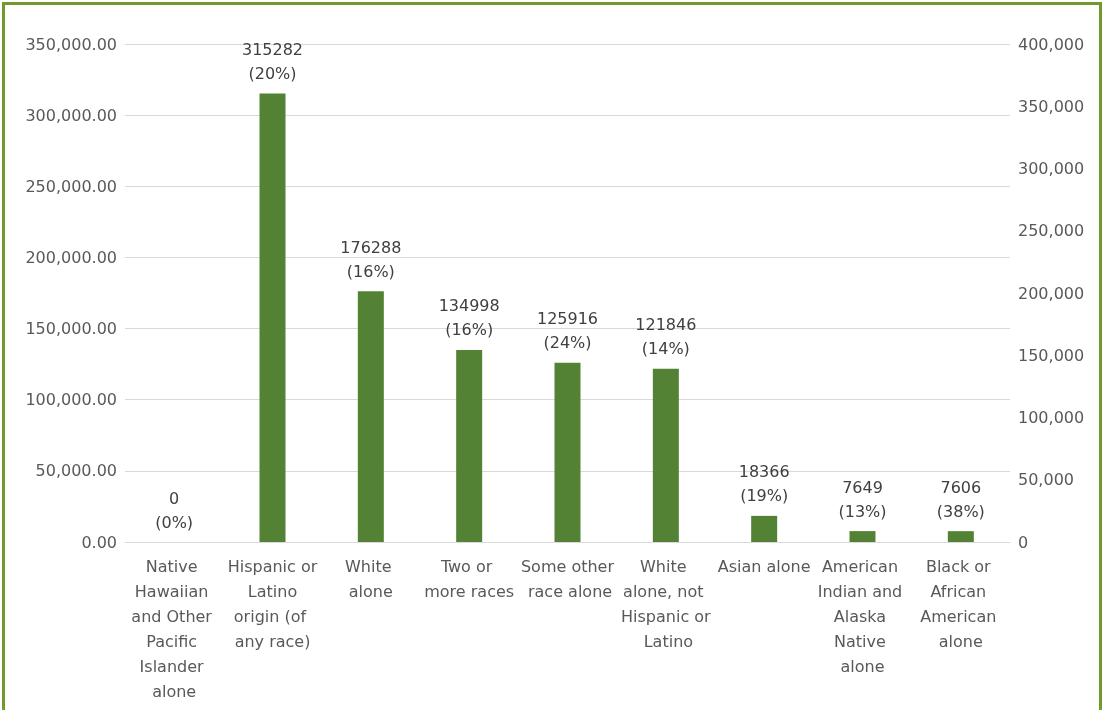  I want to click on y2-tick-label: 350,000, so click(1051, 106).